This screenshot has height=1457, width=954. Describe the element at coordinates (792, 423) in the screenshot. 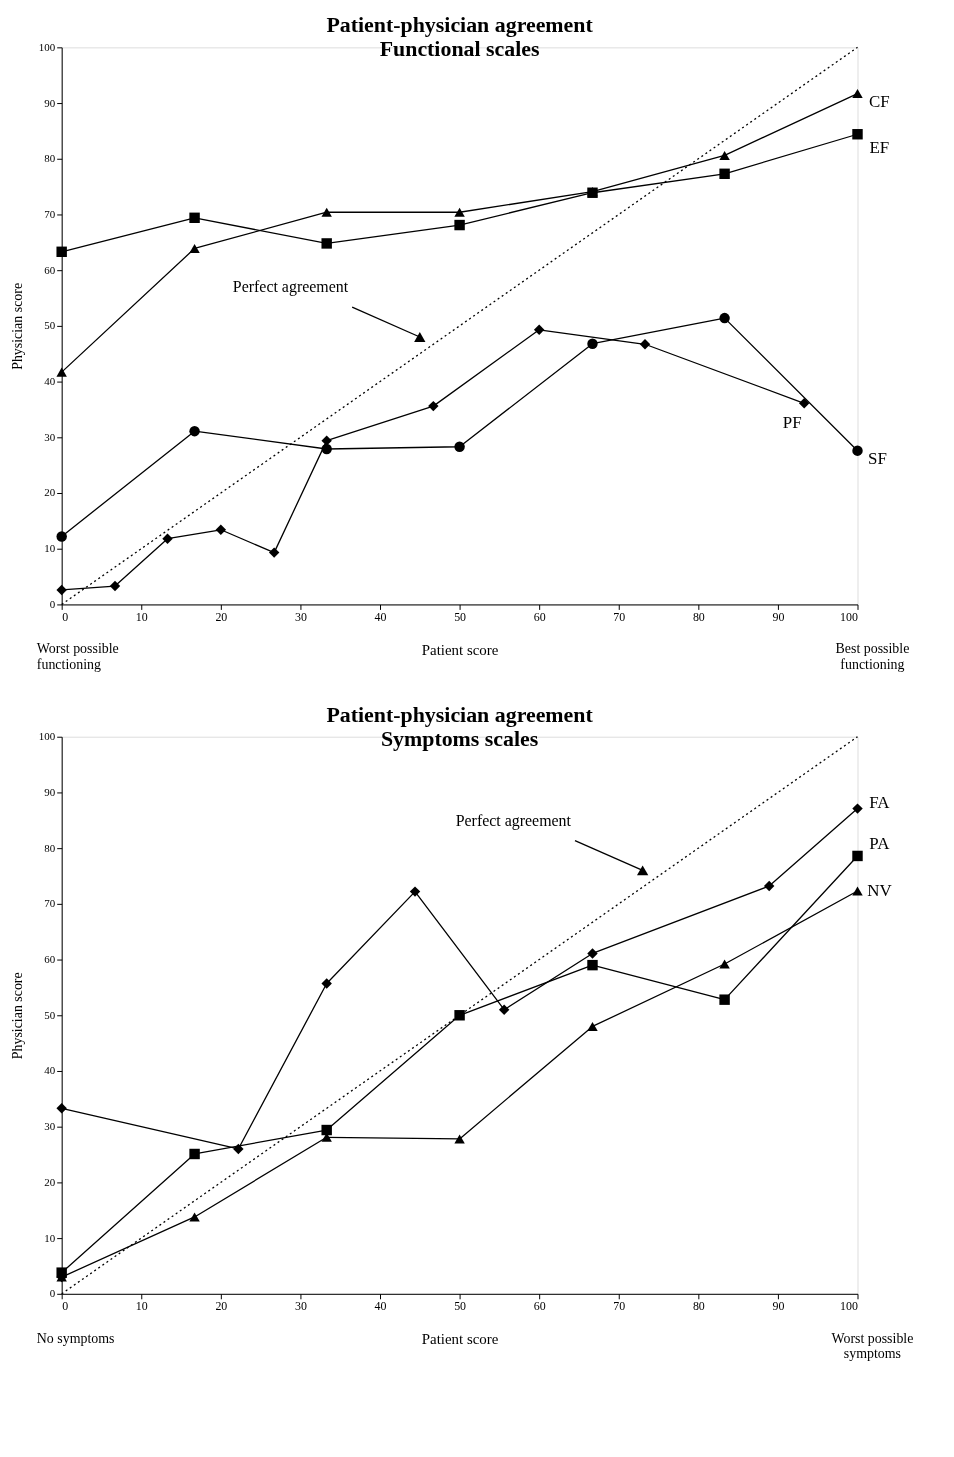

I see `series-label: PF` at that location.